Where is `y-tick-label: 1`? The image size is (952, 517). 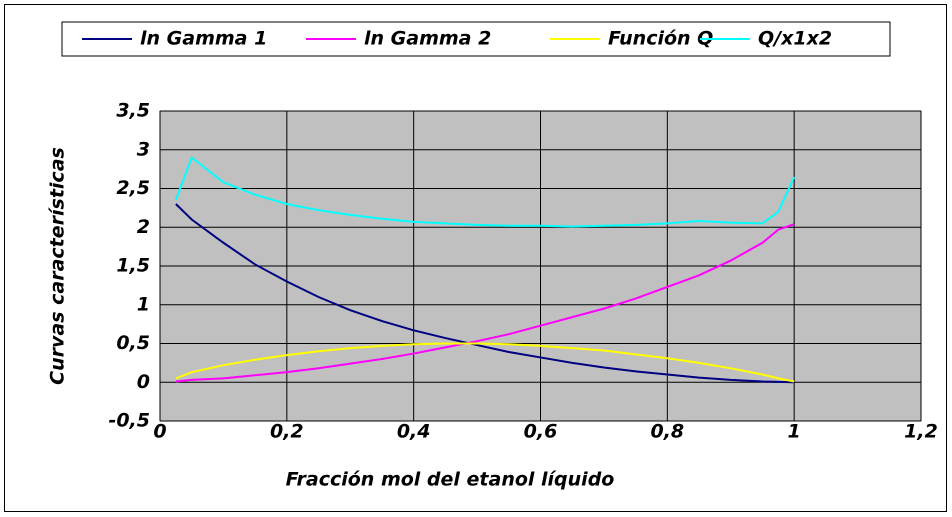
y-tick-label: 1 is located at coordinates (143, 304).